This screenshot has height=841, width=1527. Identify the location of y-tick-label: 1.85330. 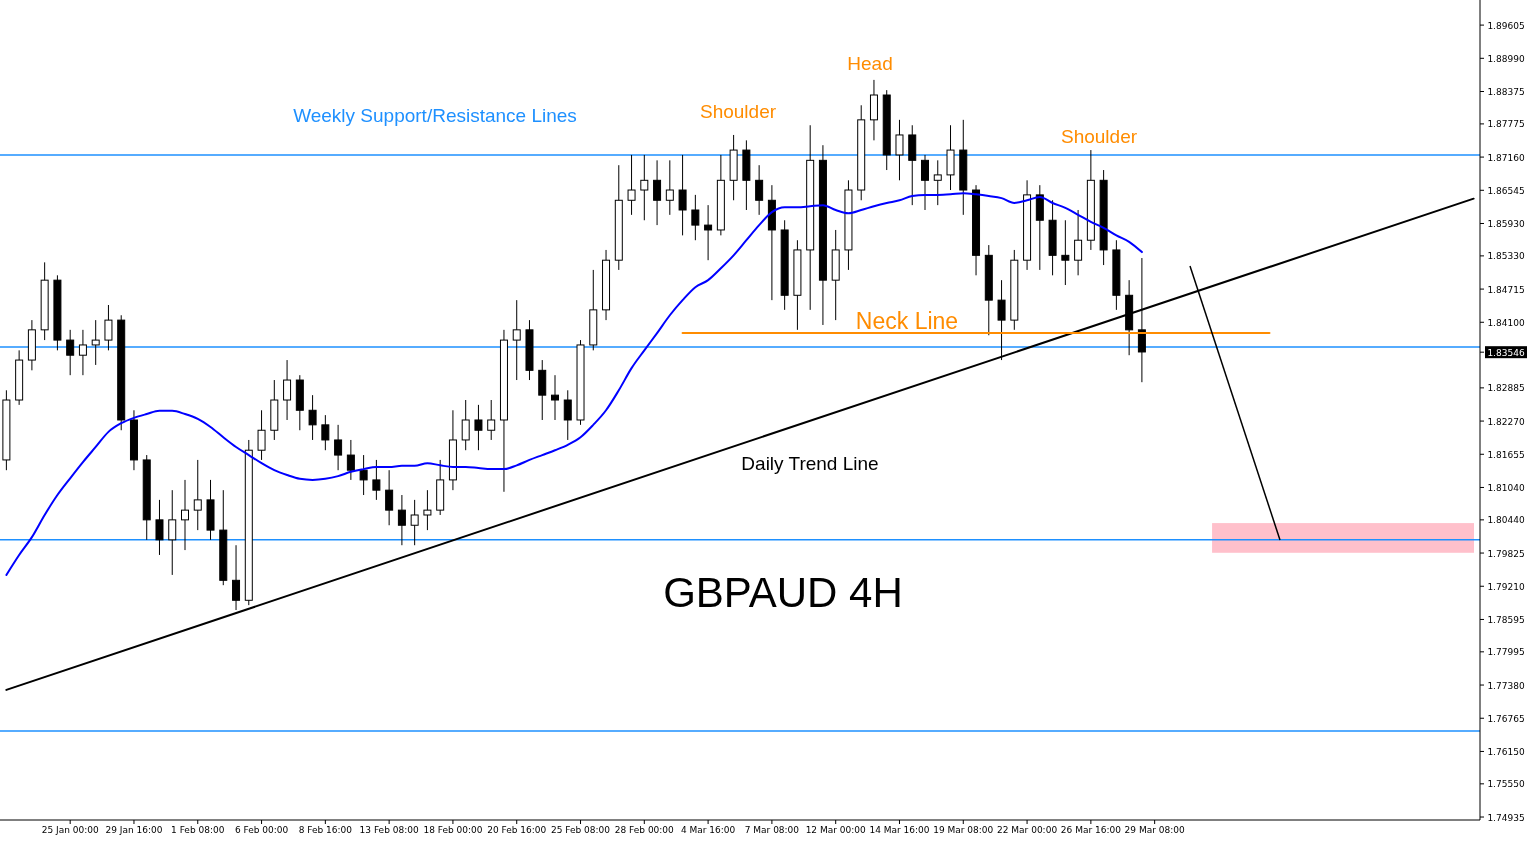
(1506, 256).